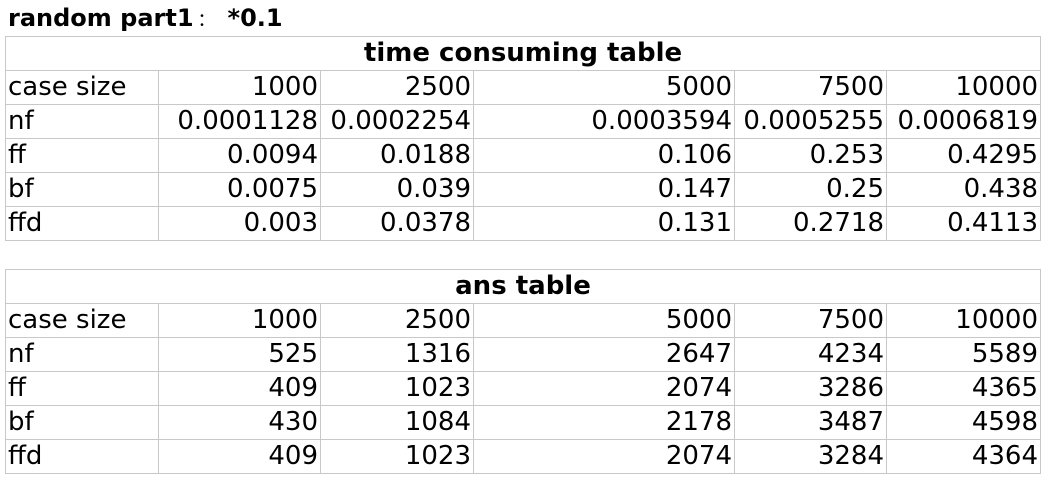 The image size is (1046, 480). Describe the element at coordinates (397, 121) in the screenshot. I see `value-cell: 0.0002254` at that location.